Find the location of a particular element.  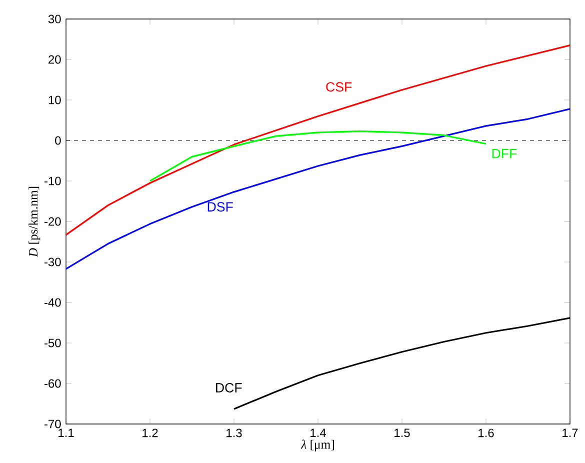

y-tick-label: -50 is located at coordinates (52, 343).